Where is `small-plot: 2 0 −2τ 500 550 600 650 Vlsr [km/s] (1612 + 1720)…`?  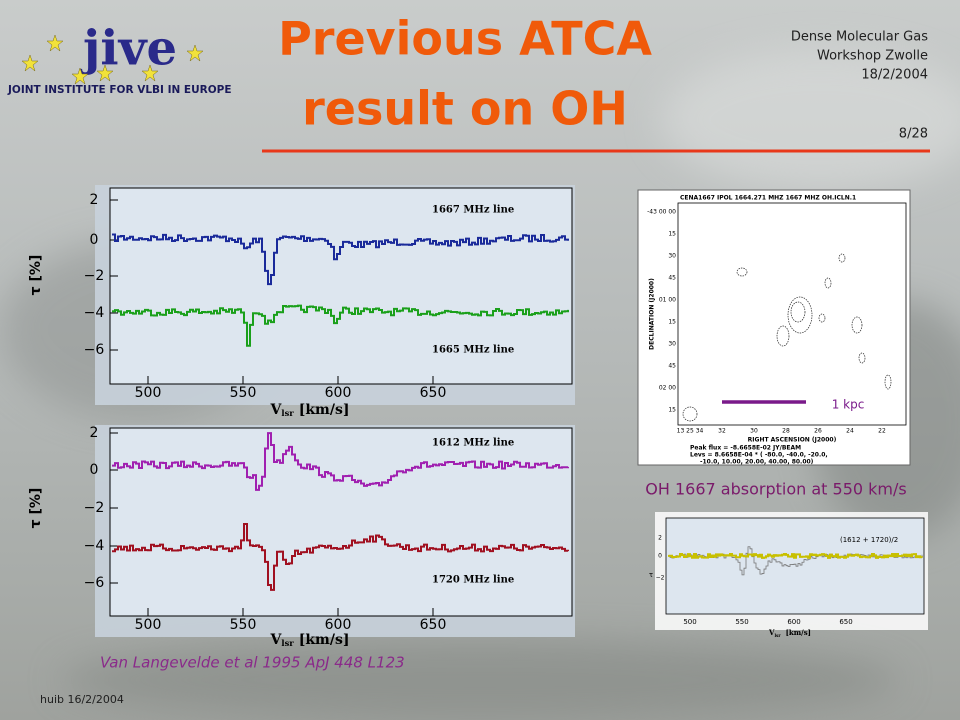 small-plot: 2 0 −2τ 500 550 600 650 Vlsr [km/s] (1612 + 1720)… is located at coordinates (788, 575).